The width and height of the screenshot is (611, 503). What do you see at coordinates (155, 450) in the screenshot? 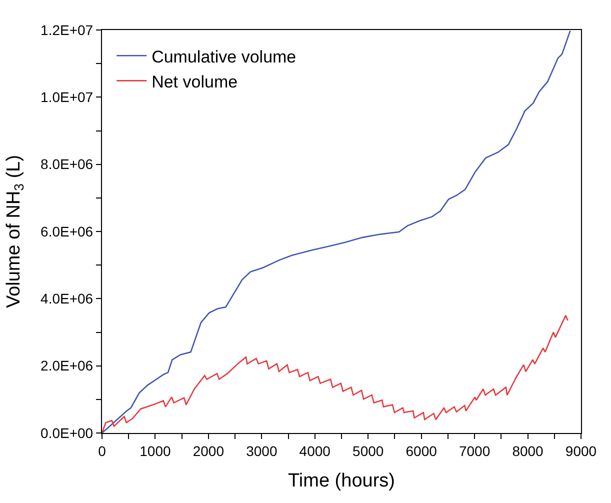
I see `x-tick-label: 1000` at bounding box center [155, 450].